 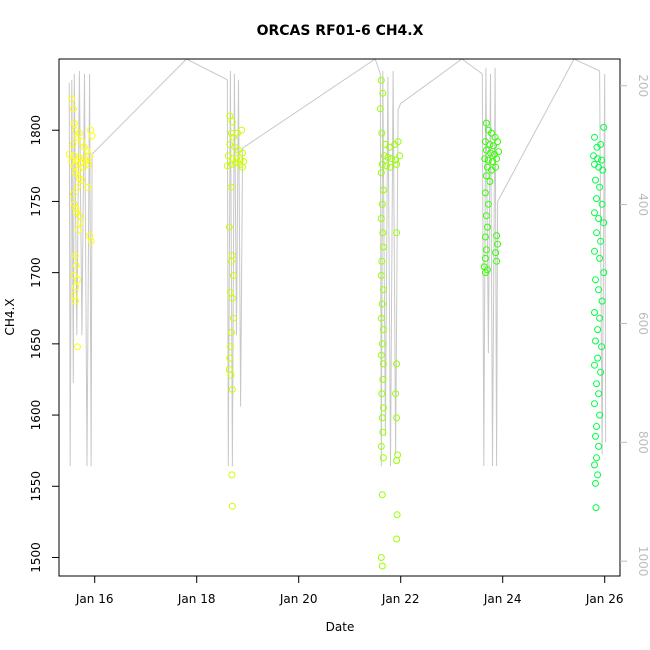 I want to click on x-tick-label: Jan 20, so click(x=298, y=599).